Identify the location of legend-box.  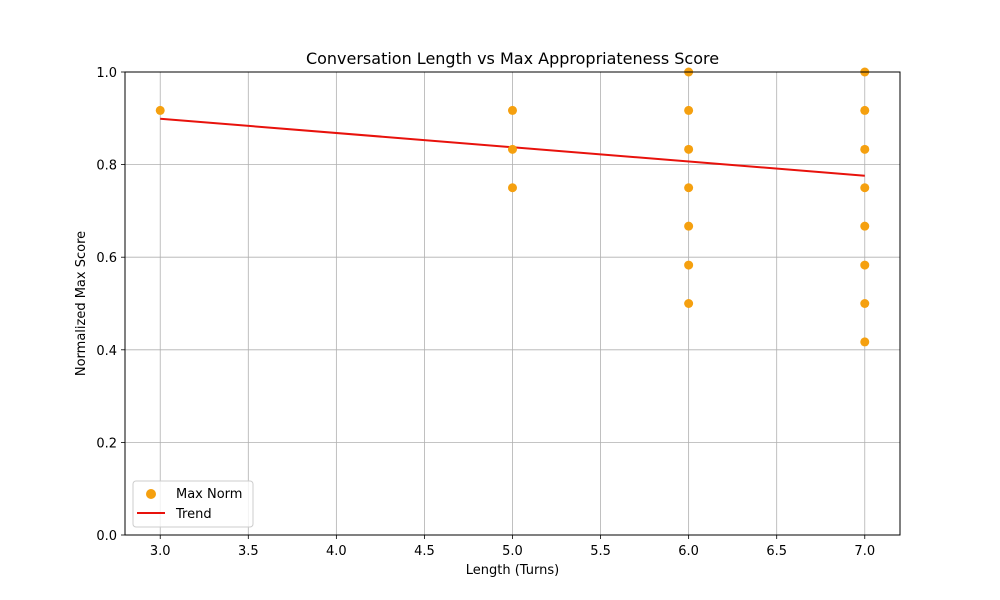
(193, 504).